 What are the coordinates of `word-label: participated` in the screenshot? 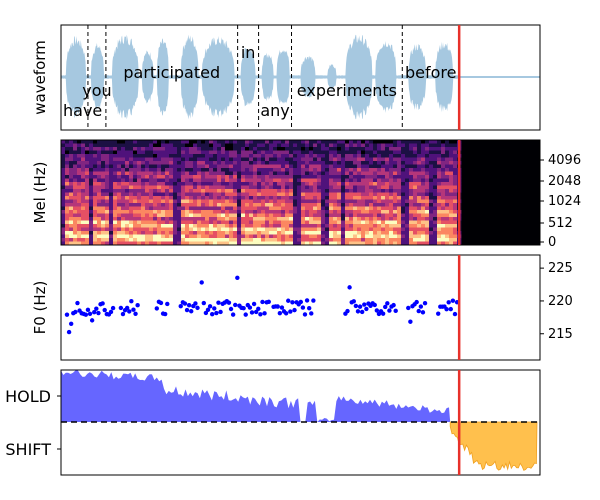 It's located at (171, 72).